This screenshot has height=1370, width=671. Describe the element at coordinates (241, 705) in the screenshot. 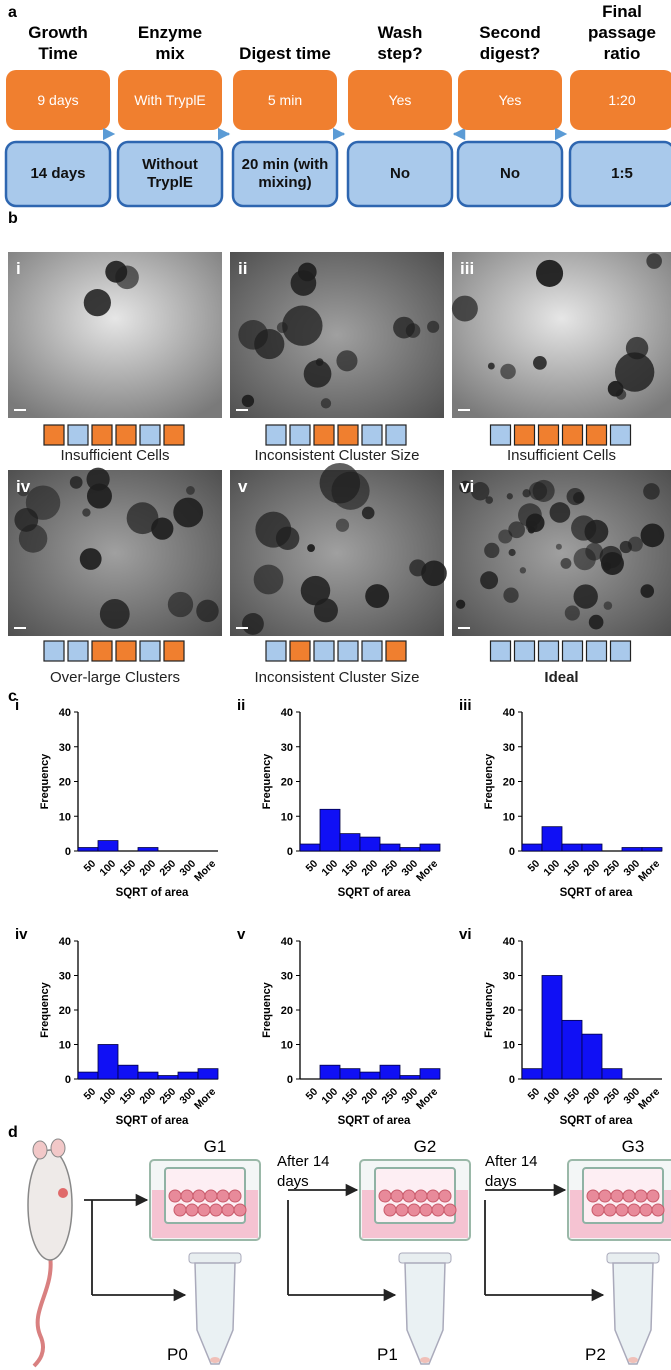

I see `chart-panel-label: ii` at that location.